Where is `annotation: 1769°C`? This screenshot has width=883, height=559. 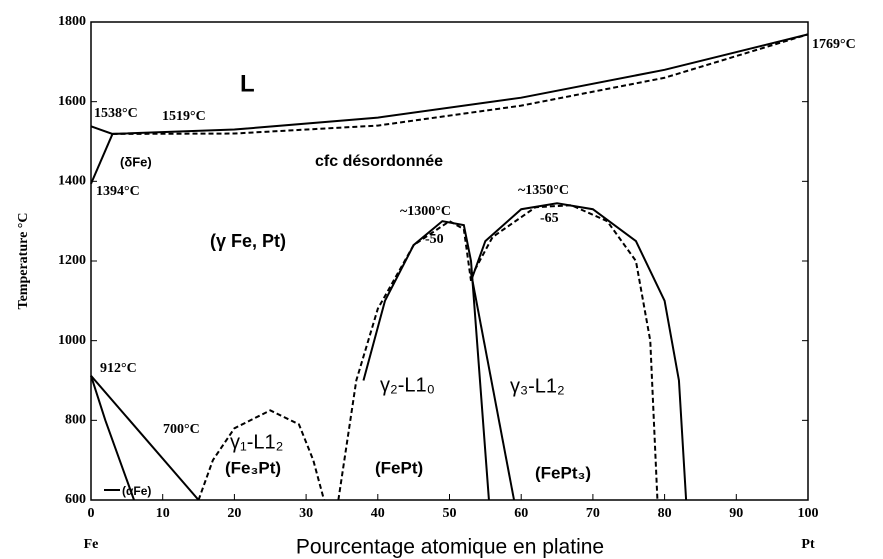
annotation: 1769°C is located at coordinates (834, 44).